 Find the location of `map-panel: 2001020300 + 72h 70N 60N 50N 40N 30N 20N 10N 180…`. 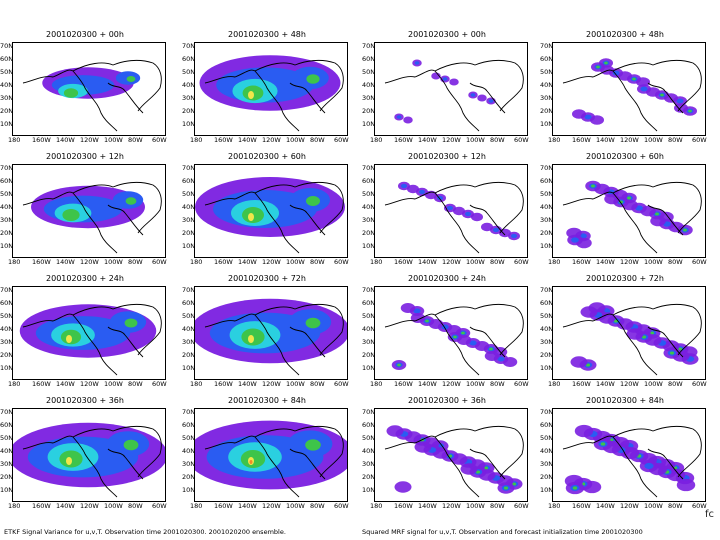

map-panel: 2001020300 + 72h 70N 60N 50N 40N 30N 20N 10N 180… is located at coordinates (625, 333).